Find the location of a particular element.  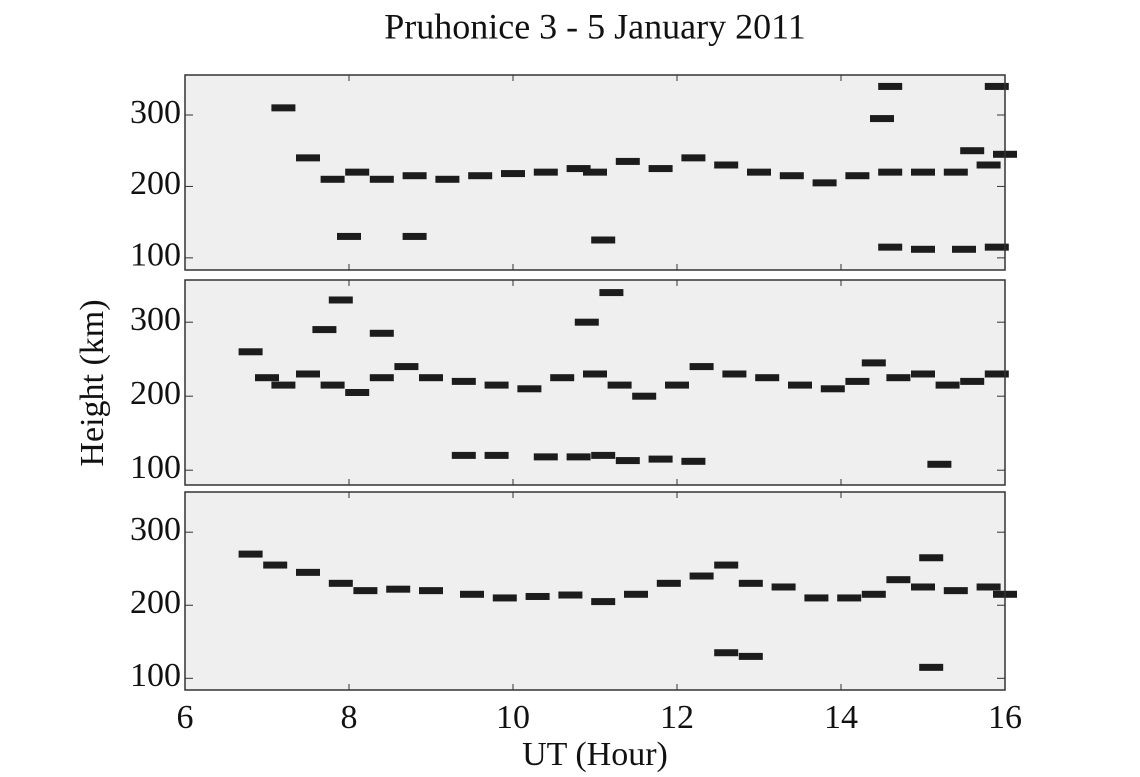

chart-title: Pruhonice 3 - 5 January 2011 is located at coordinates (595, 26).